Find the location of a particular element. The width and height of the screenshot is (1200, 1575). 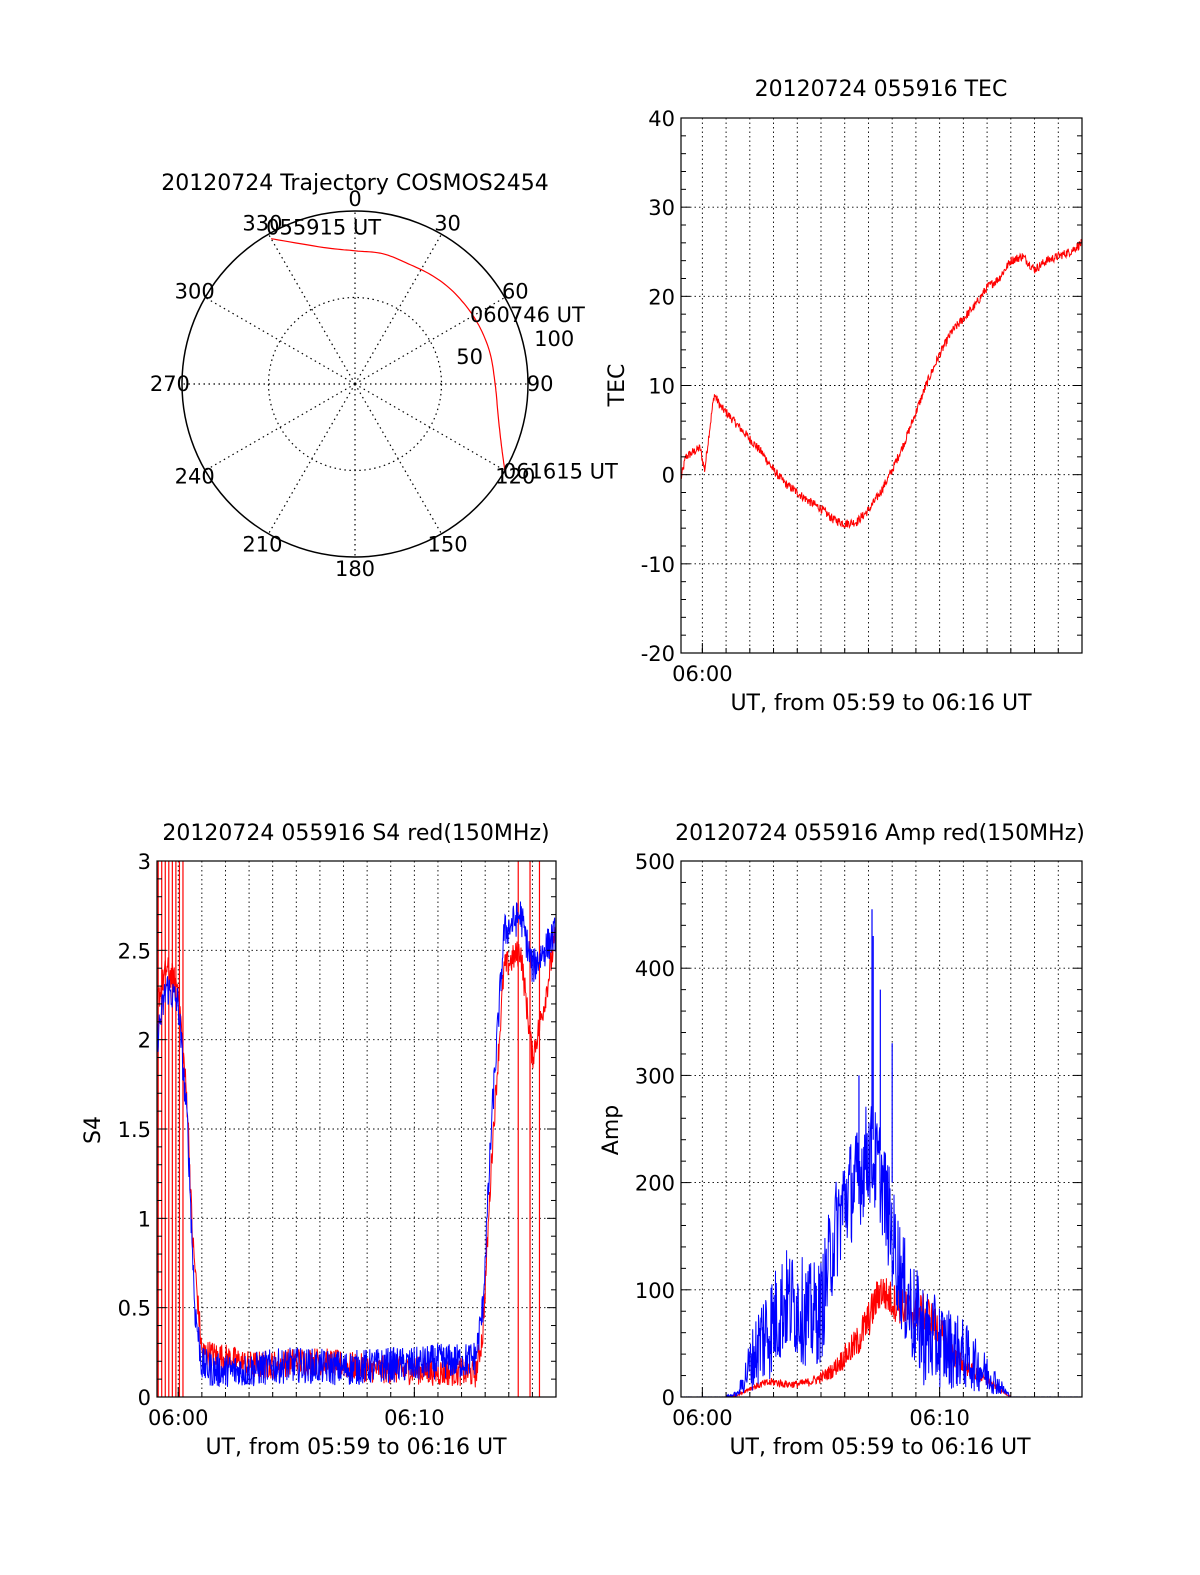

polar-azimuth-label-210: 210 is located at coordinates (262, 544).